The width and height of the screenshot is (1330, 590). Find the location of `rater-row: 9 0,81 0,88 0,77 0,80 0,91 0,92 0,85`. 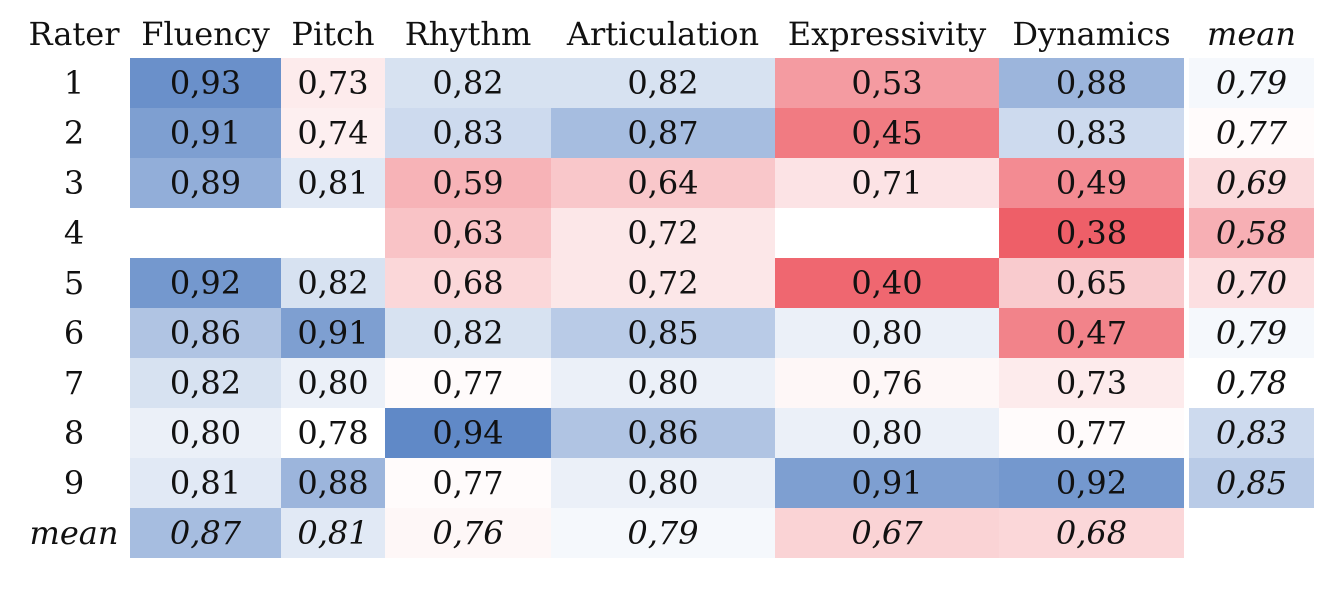

rater-row: 9 0,81 0,88 0,77 0,80 0,91 0,92 0,85 is located at coordinates (666, 483).